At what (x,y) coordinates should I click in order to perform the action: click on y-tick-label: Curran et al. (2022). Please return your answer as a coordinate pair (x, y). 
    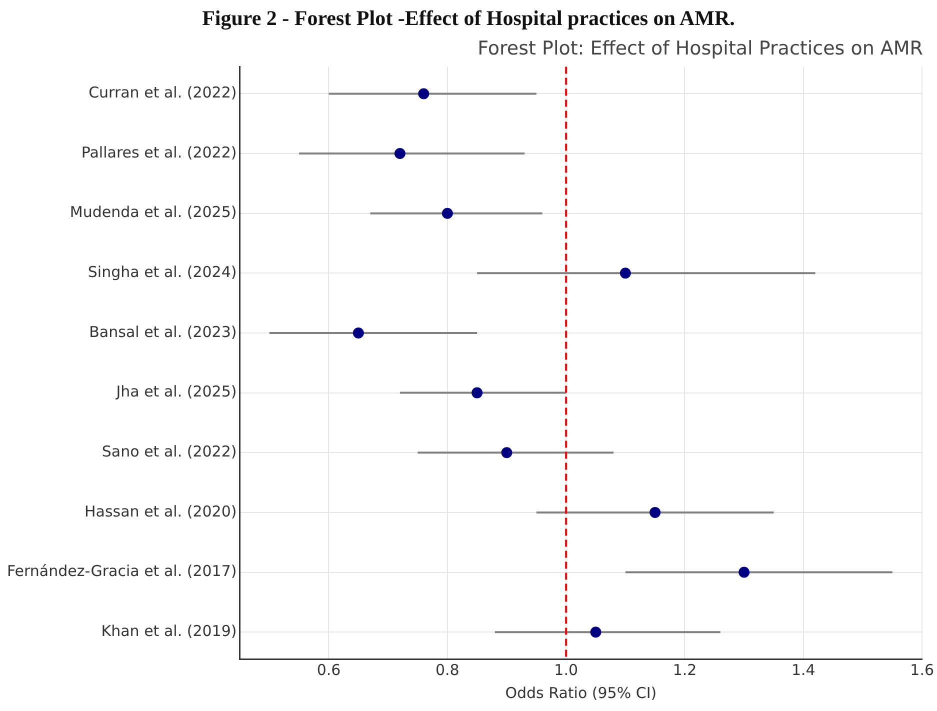
    Looking at the image, I should click on (162, 93).